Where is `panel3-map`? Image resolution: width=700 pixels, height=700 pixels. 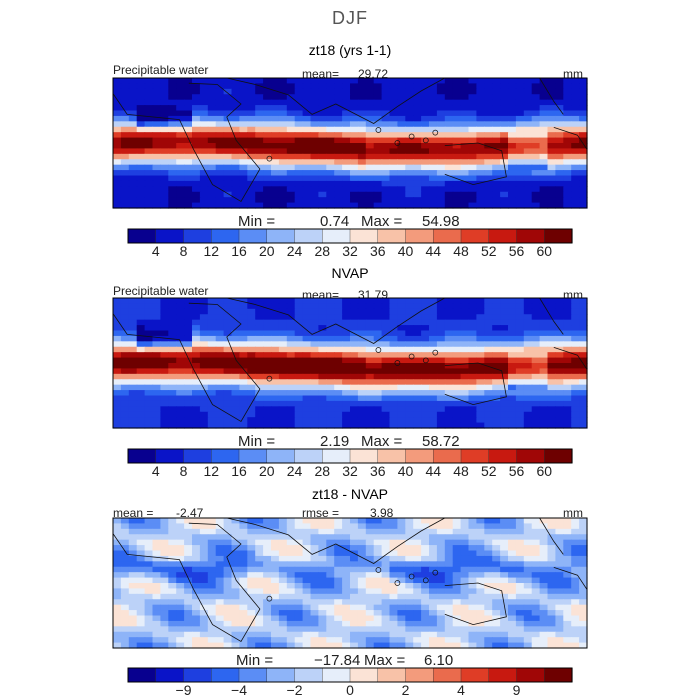
panel3-map is located at coordinates (350, 583).